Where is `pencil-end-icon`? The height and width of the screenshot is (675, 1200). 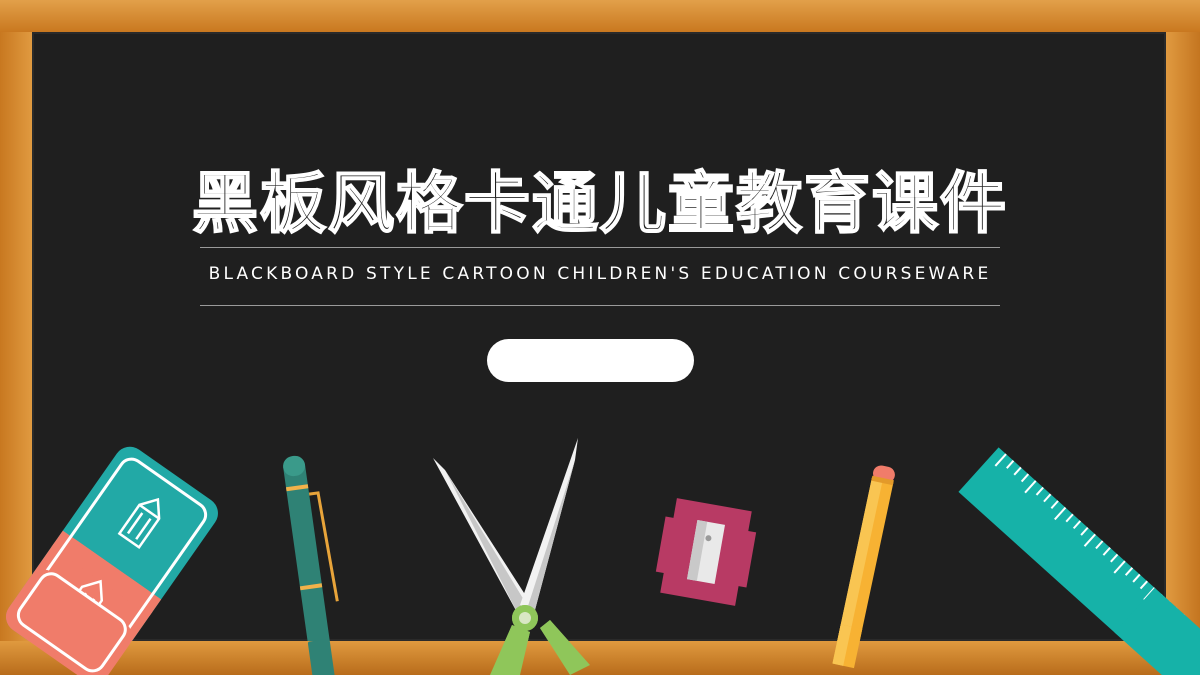
pencil-end-icon is located at coordinates (847, 646).